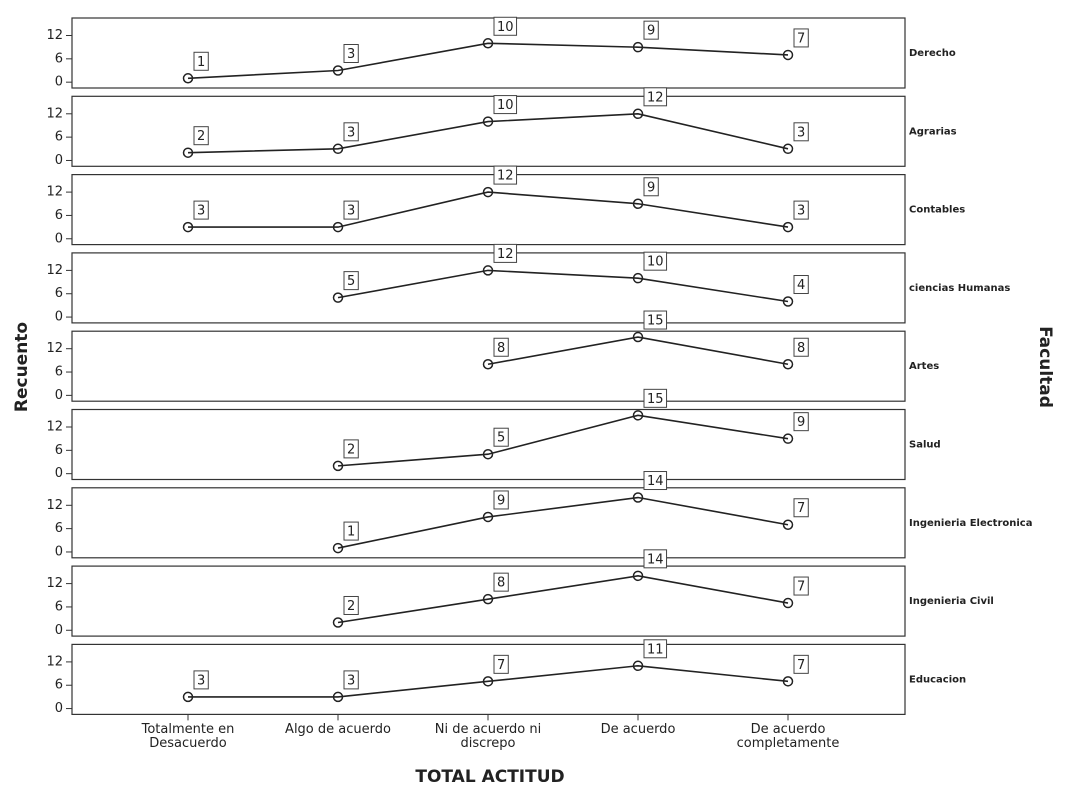 This screenshot has height=797, width=1070. I want to click on facet-label: Artes, so click(924, 366).